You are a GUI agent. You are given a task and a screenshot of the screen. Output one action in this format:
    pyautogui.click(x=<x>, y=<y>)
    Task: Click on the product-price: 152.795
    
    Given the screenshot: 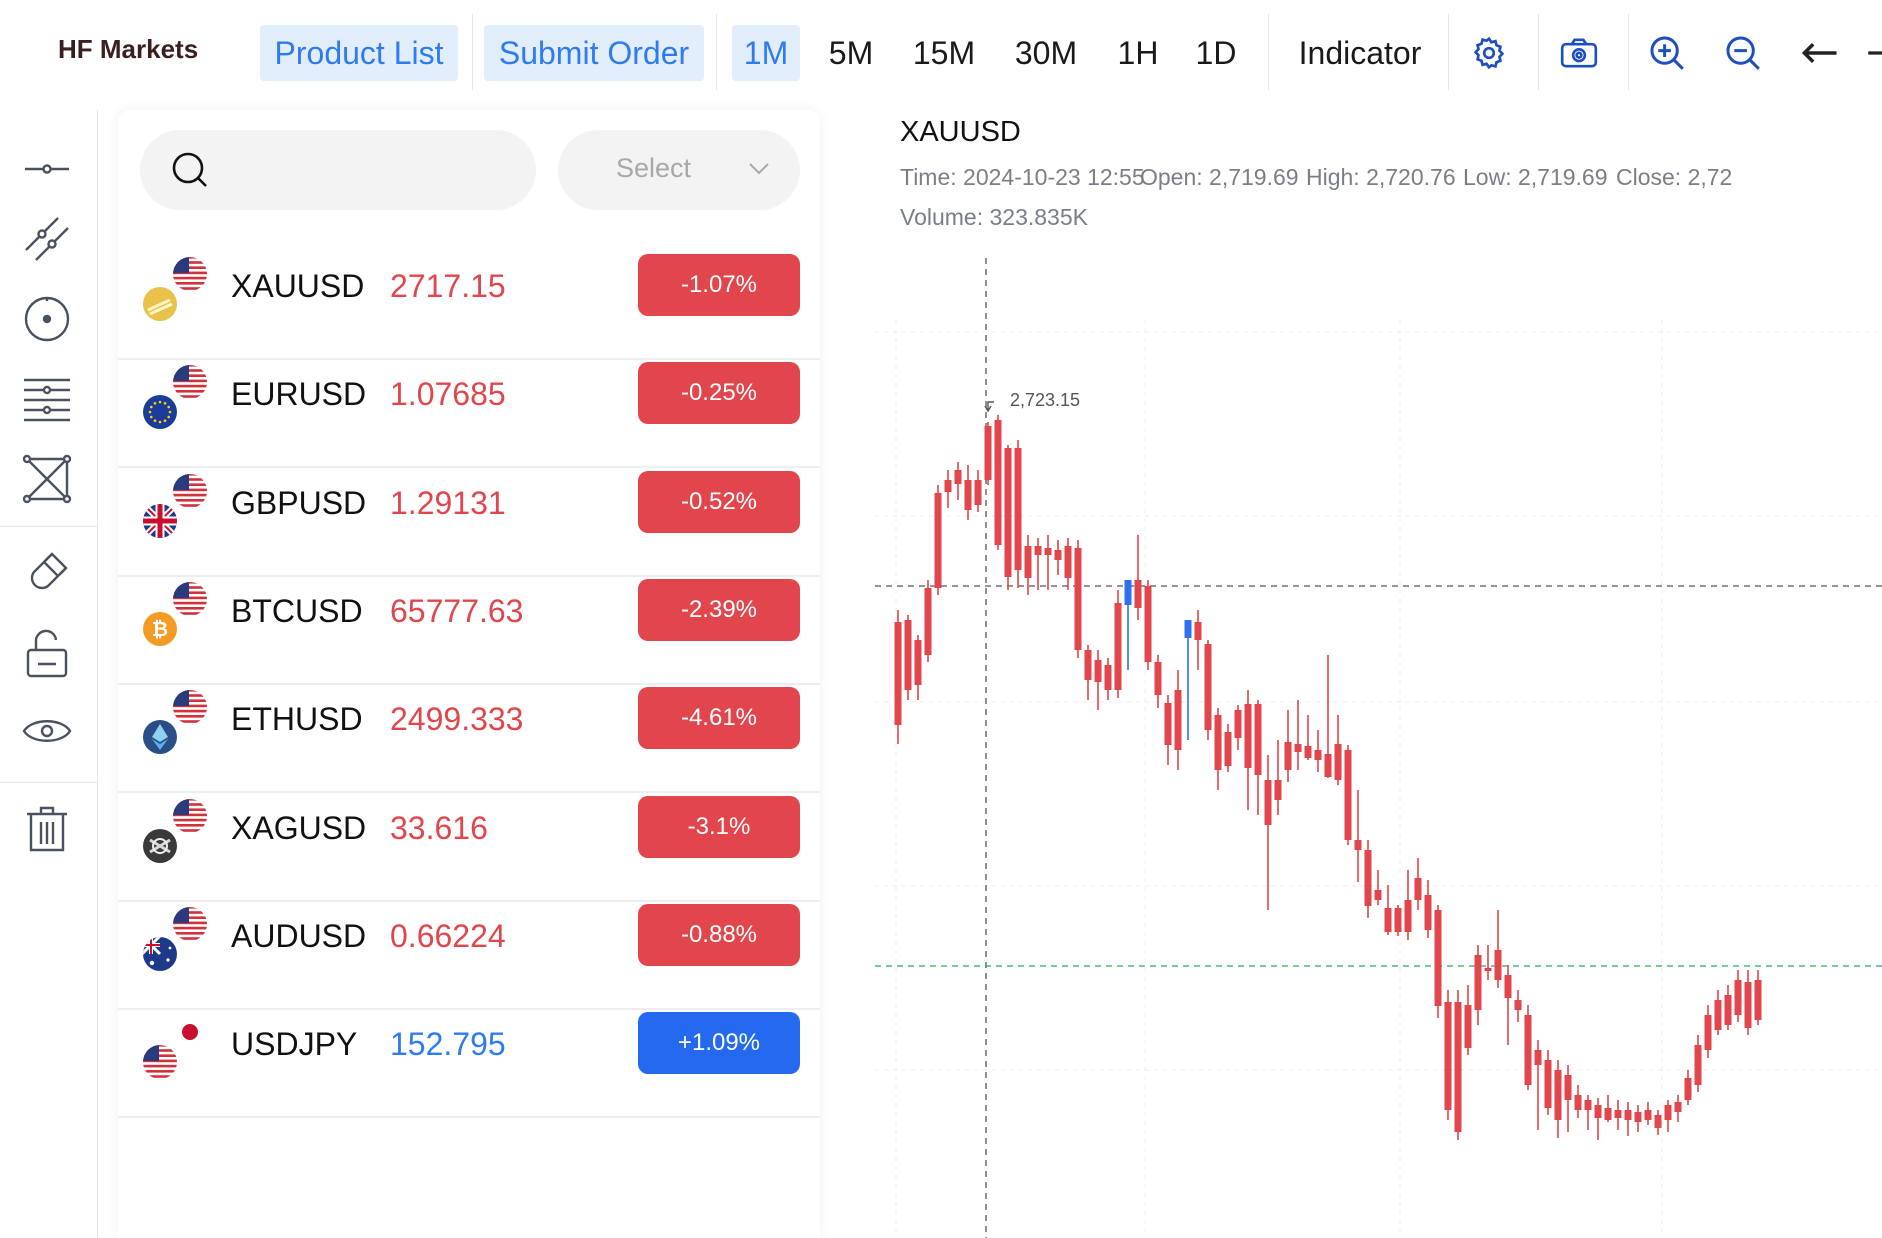 What is the action you would take?
    pyautogui.click(x=448, y=1044)
    